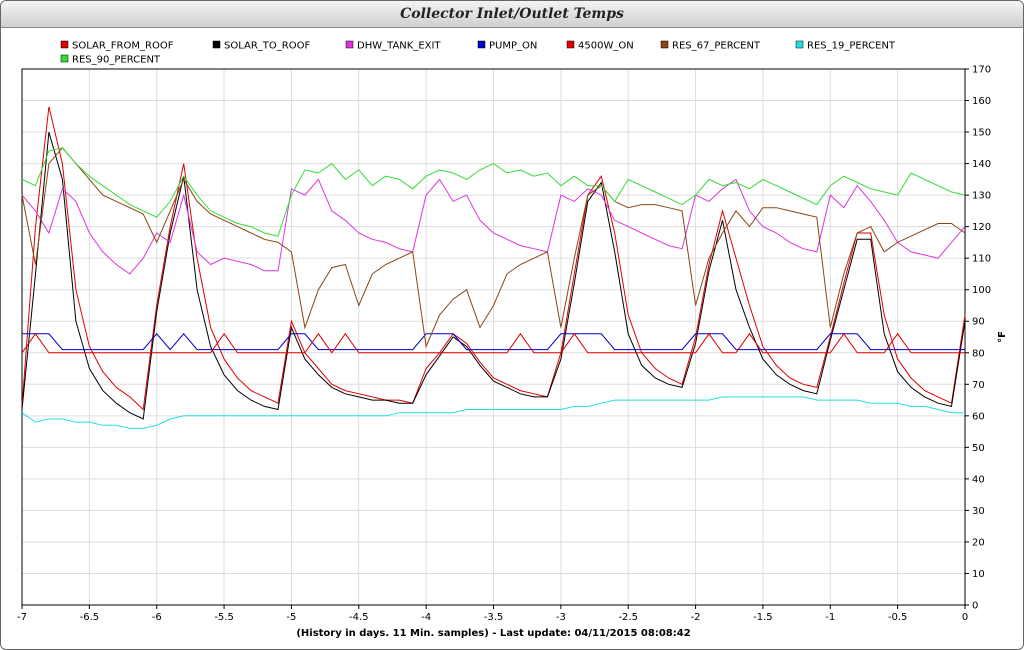 This screenshot has width=1024, height=650. I want to click on chart-title: Collector Inlet/Outlet Temps, so click(512, 14).